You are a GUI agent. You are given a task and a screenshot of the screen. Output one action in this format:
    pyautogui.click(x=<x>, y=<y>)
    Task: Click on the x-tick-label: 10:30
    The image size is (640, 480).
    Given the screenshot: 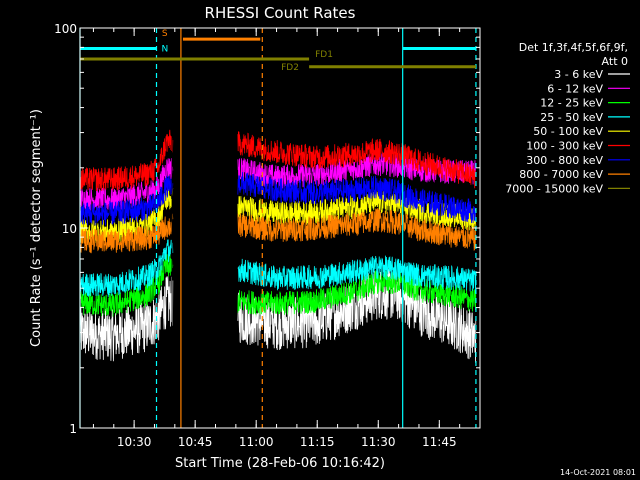 What is the action you would take?
    pyautogui.click(x=134, y=442)
    